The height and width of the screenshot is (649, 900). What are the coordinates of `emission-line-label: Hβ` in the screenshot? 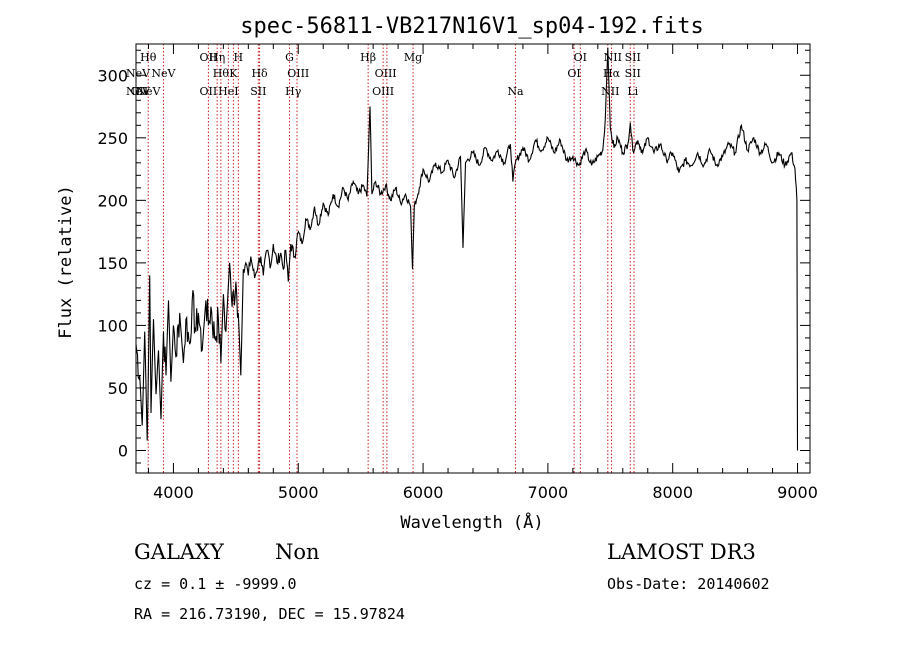 It's located at (368, 57).